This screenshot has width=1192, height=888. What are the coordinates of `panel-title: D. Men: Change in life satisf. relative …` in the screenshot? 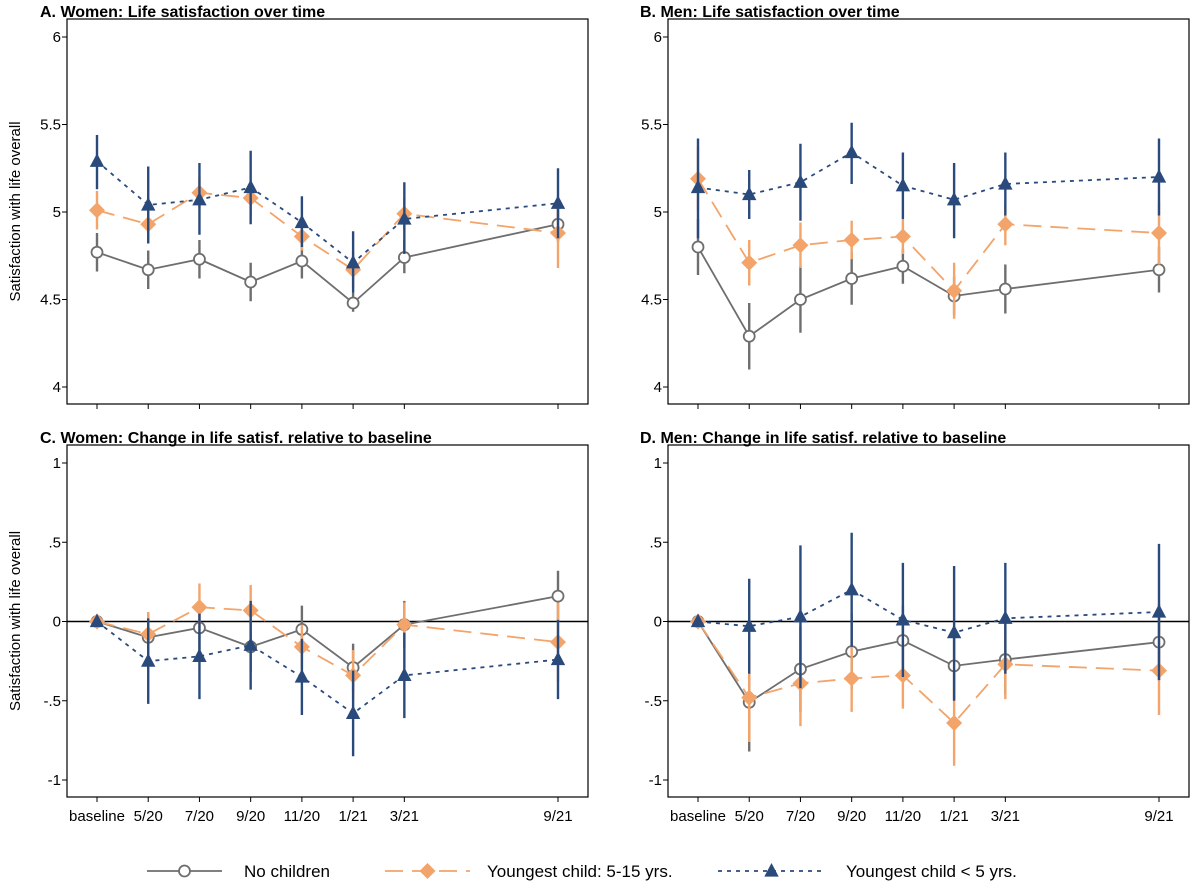 It's located at (823, 438).